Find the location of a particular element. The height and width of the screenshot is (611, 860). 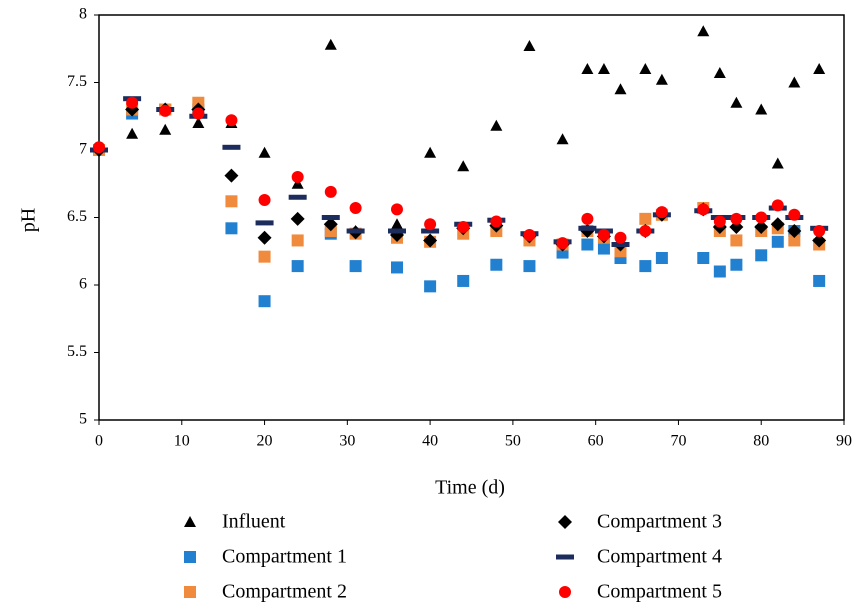

x-tick-label: 10 is located at coordinates (182, 441).